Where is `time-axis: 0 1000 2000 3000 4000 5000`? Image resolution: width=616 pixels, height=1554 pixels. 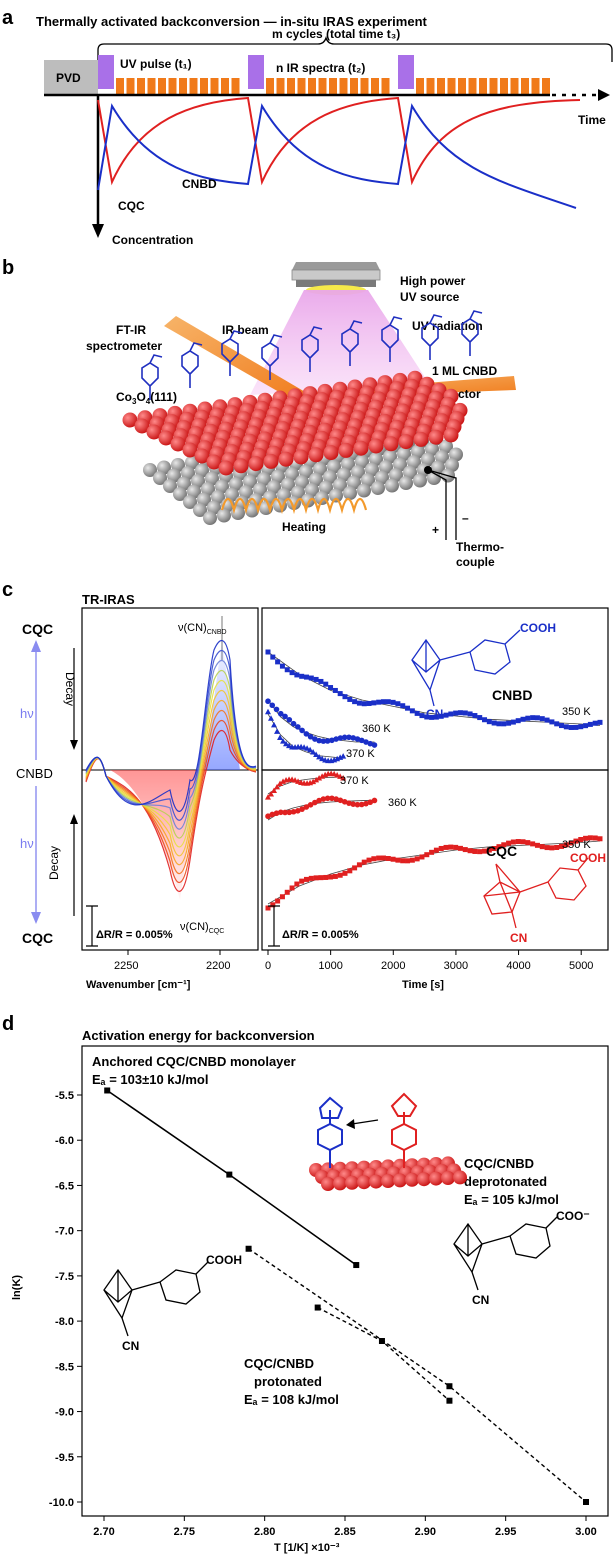
time-axis: 0 1000 2000 3000 4000 5000 is located at coordinates (429, 961).